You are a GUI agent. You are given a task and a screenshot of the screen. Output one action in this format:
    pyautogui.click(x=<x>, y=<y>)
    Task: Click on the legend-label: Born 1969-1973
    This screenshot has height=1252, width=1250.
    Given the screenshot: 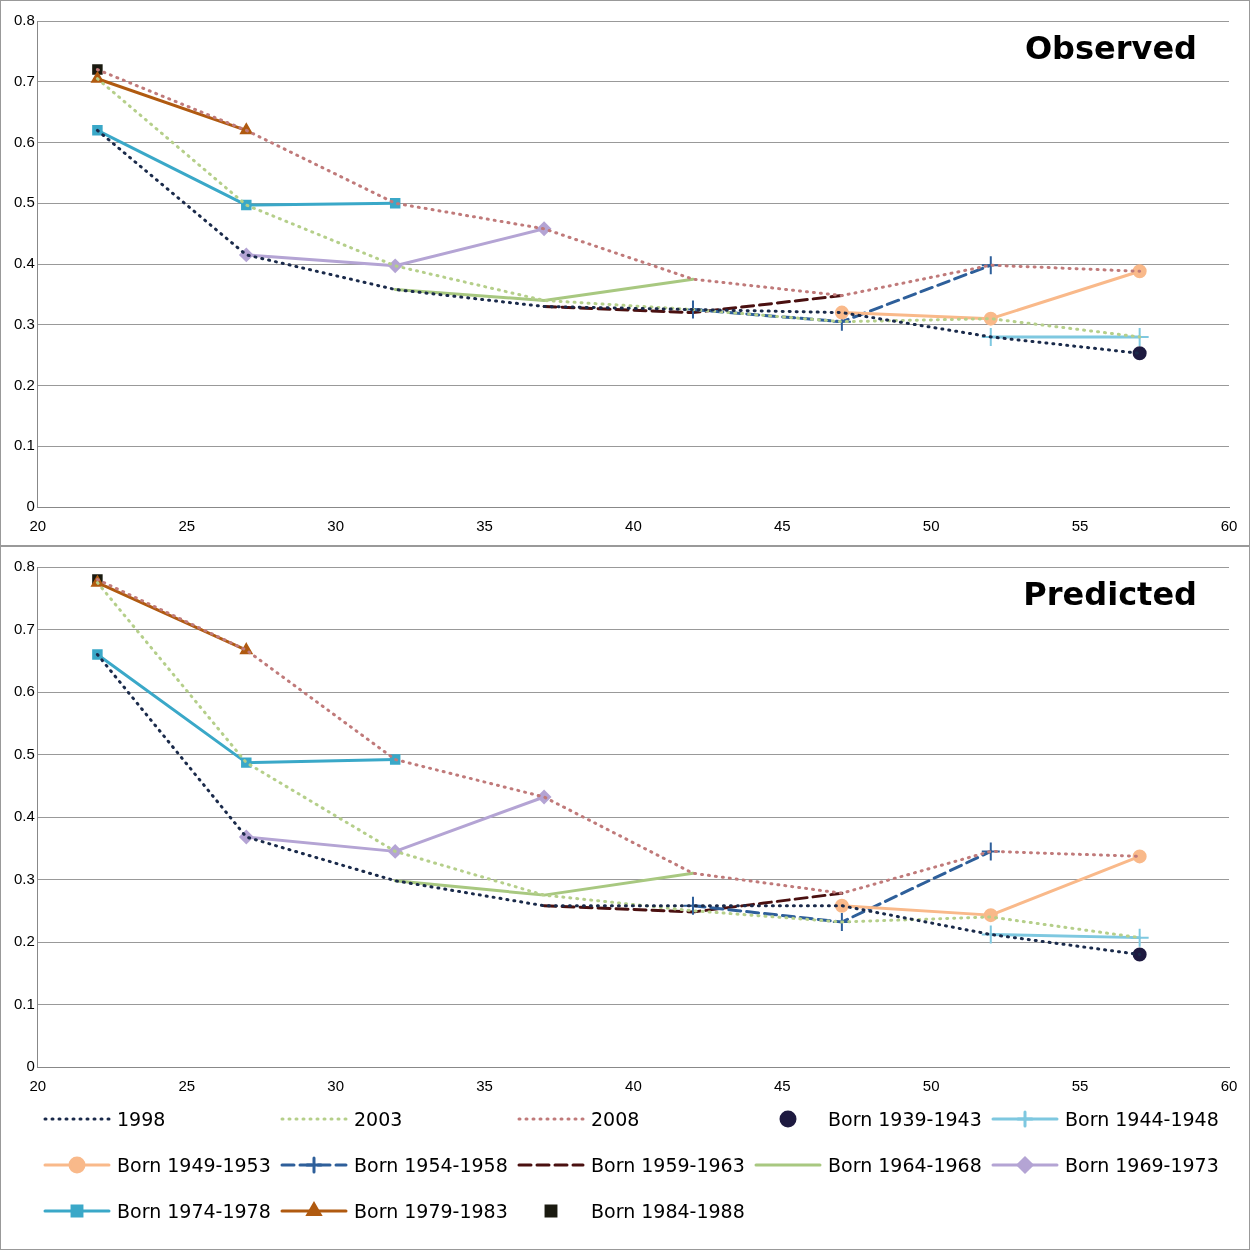 What is the action you would take?
    pyautogui.click(x=1142, y=1164)
    